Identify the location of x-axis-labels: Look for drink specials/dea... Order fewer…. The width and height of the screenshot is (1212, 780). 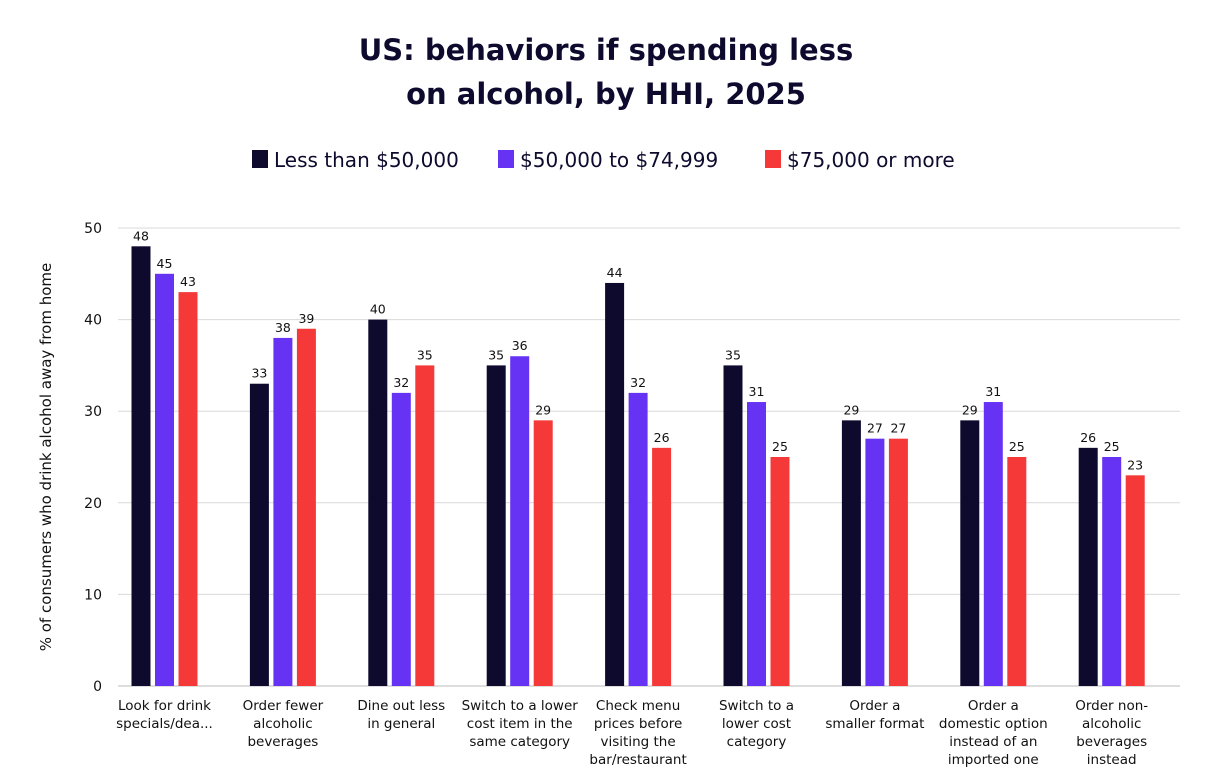
(632, 733).